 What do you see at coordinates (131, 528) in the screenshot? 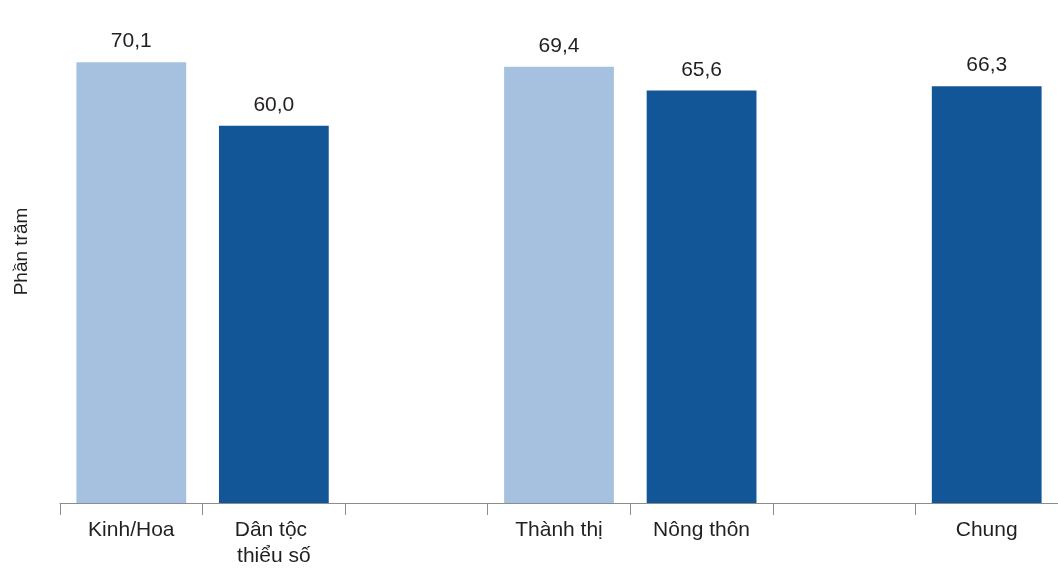
I see `x-tick-label: Kinh/Hoa` at bounding box center [131, 528].